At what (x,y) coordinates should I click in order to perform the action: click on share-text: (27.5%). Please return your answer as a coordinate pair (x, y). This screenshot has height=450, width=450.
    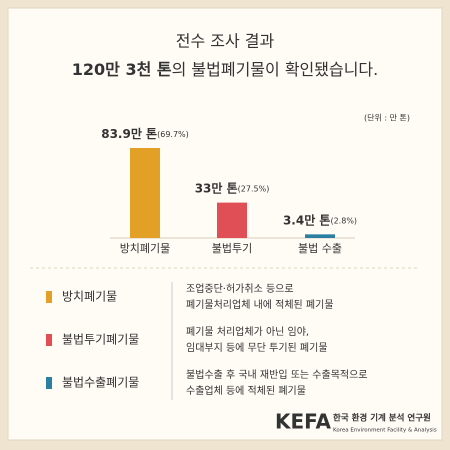
    Looking at the image, I should click on (254, 188).